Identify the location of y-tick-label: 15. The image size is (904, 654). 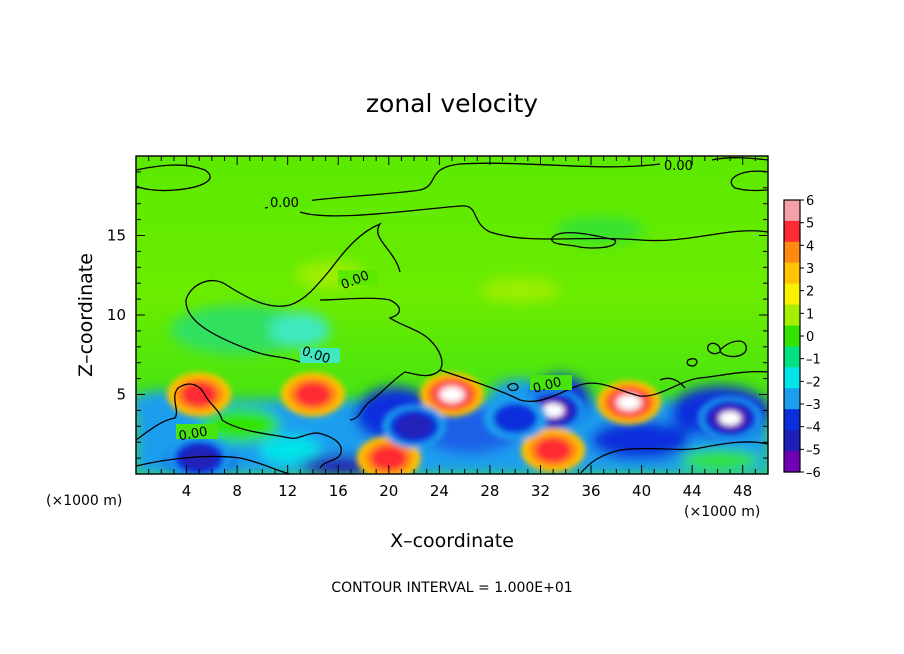
(116, 236).